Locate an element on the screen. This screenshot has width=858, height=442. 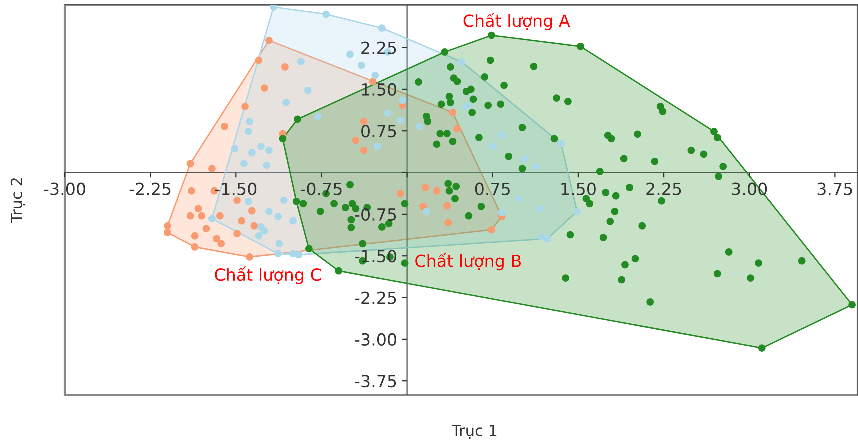
y-tick-label: 2.25 is located at coordinates (379, 48).